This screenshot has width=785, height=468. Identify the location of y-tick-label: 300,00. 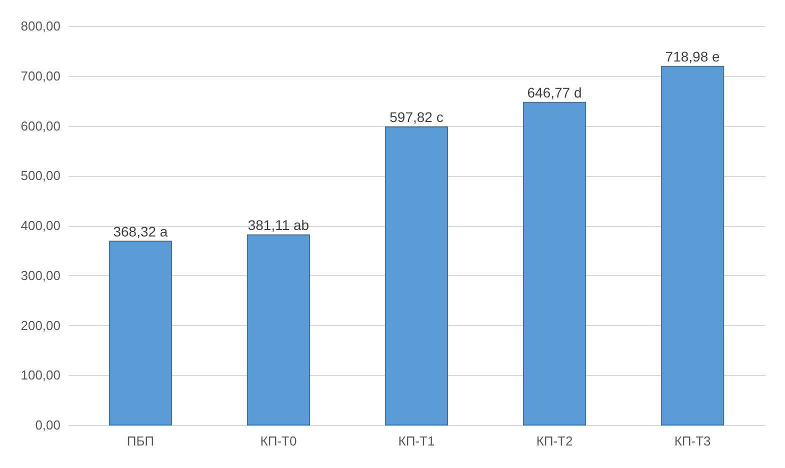
(40, 275).